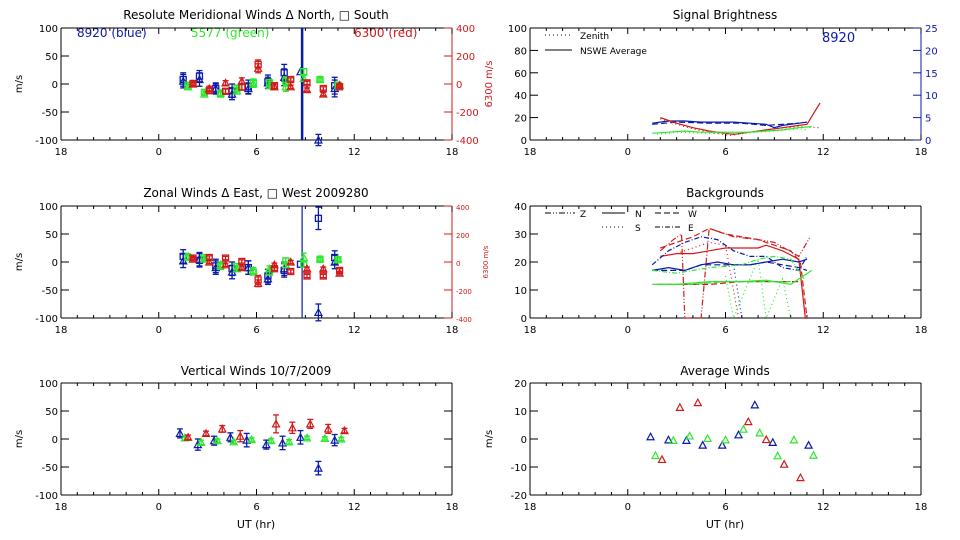 This screenshot has height=540, width=960. I want to click on y-tick-label: 30, so click(520, 235).